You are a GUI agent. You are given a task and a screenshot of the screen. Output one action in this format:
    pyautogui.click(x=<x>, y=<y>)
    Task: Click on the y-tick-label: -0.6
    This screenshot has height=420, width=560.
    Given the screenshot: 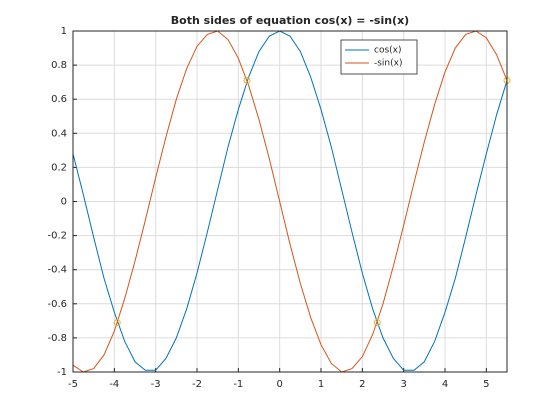 What is the action you would take?
    pyautogui.click(x=57, y=304)
    